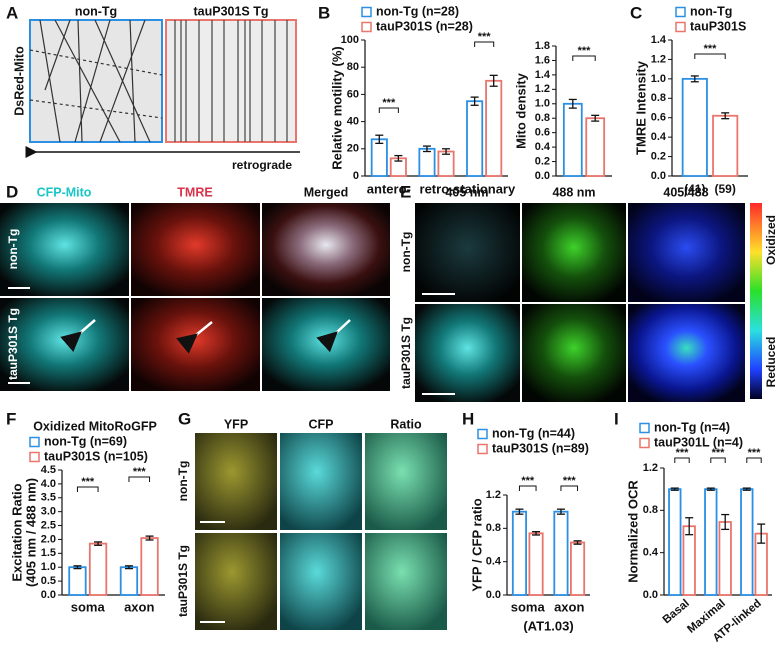  What do you see at coordinates (437, 188) in the screenshot?
I see `x-tick-label: retro-` at bounding box center [437, 188].